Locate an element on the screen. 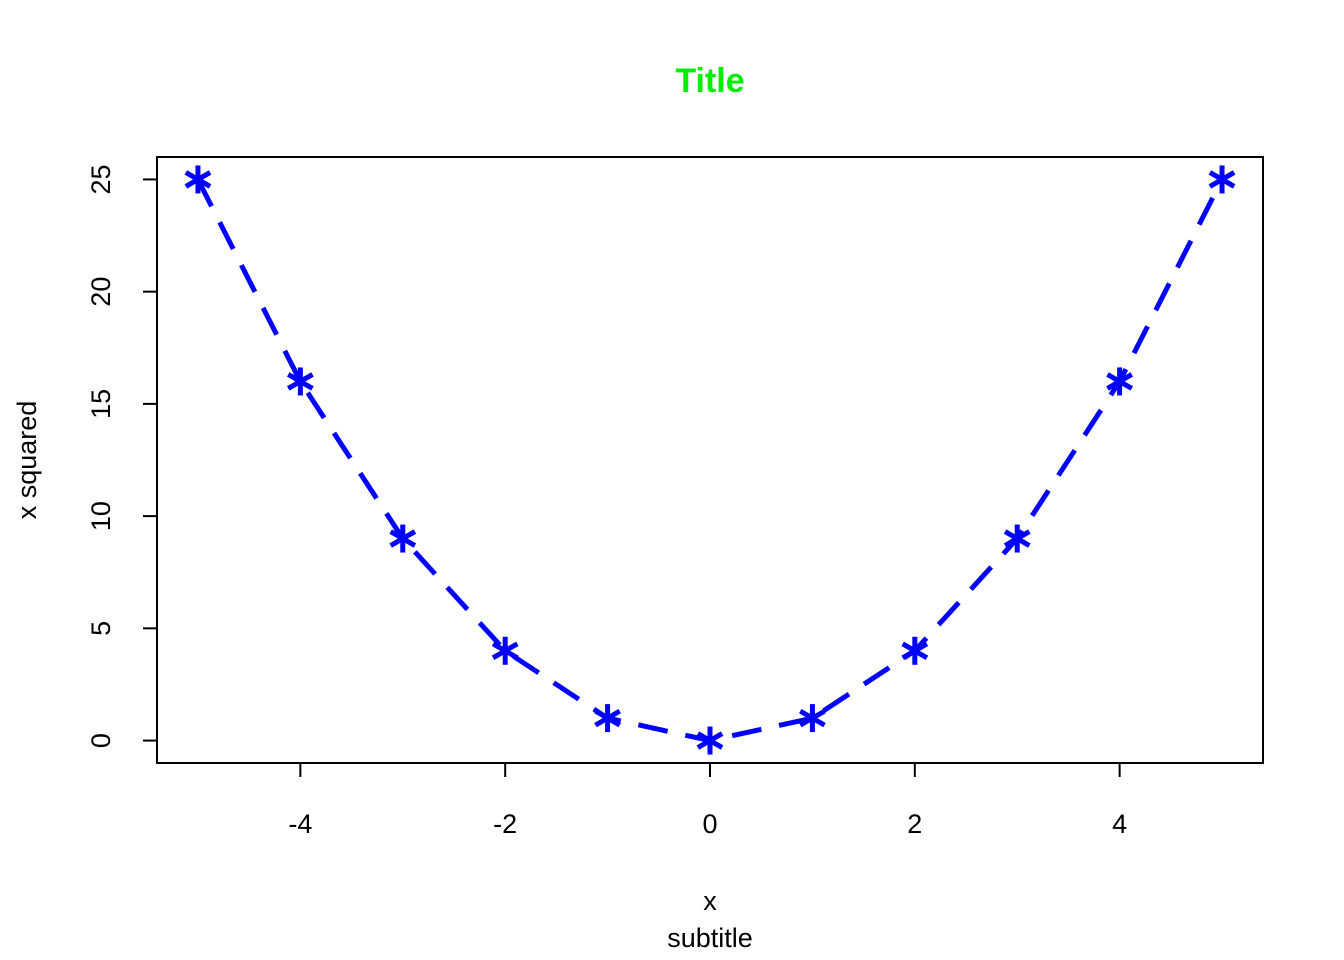 The width and height of the screenshot is (1344, 960). x-axis-label: x is located at coordinates (710, 901).